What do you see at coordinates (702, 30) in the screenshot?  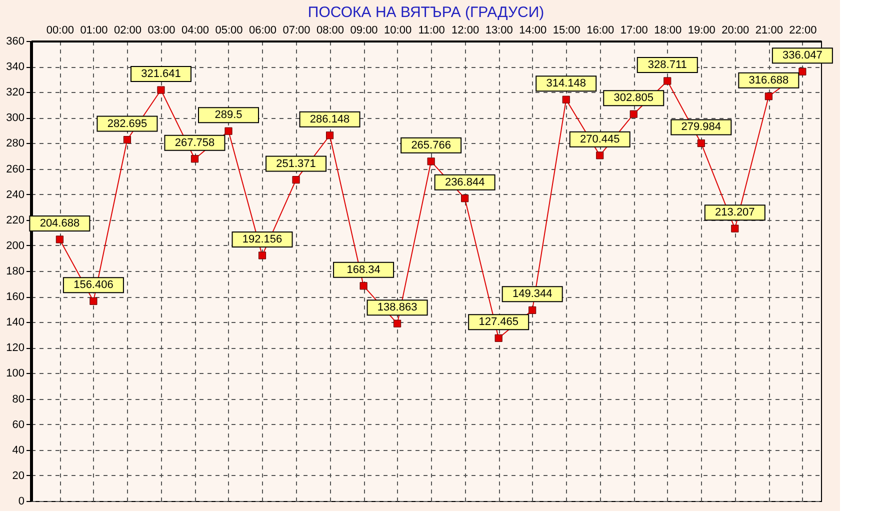 I see `x-tick-label: 19:00` at bounding box center [702, 30].